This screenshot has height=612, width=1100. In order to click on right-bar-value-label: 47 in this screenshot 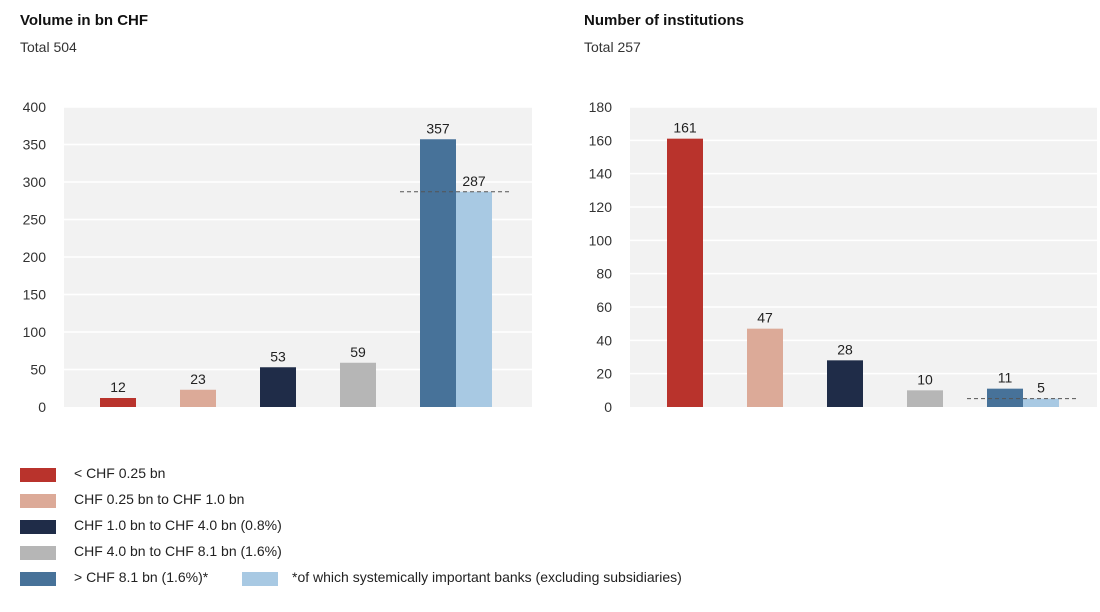, I will do `click(765, 318)`.